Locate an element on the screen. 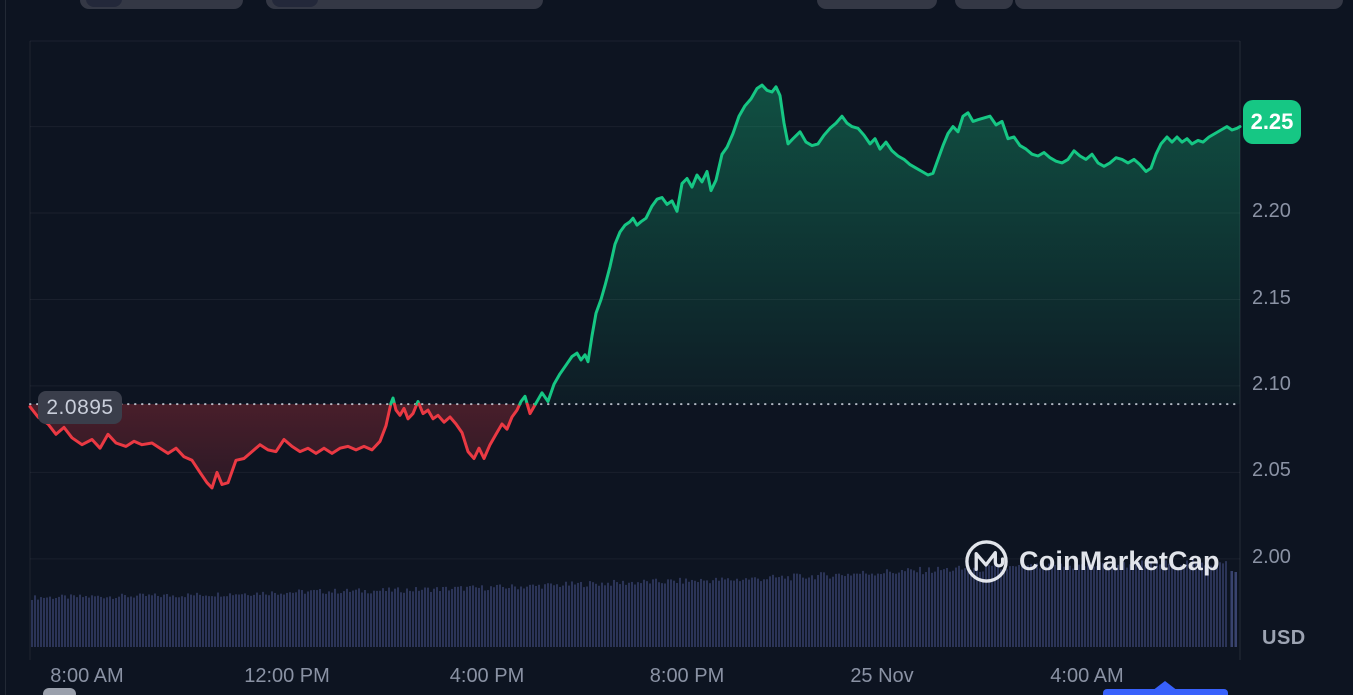  y-axis-label-2-15: 2.15 is located at coordinates (1271, 298).